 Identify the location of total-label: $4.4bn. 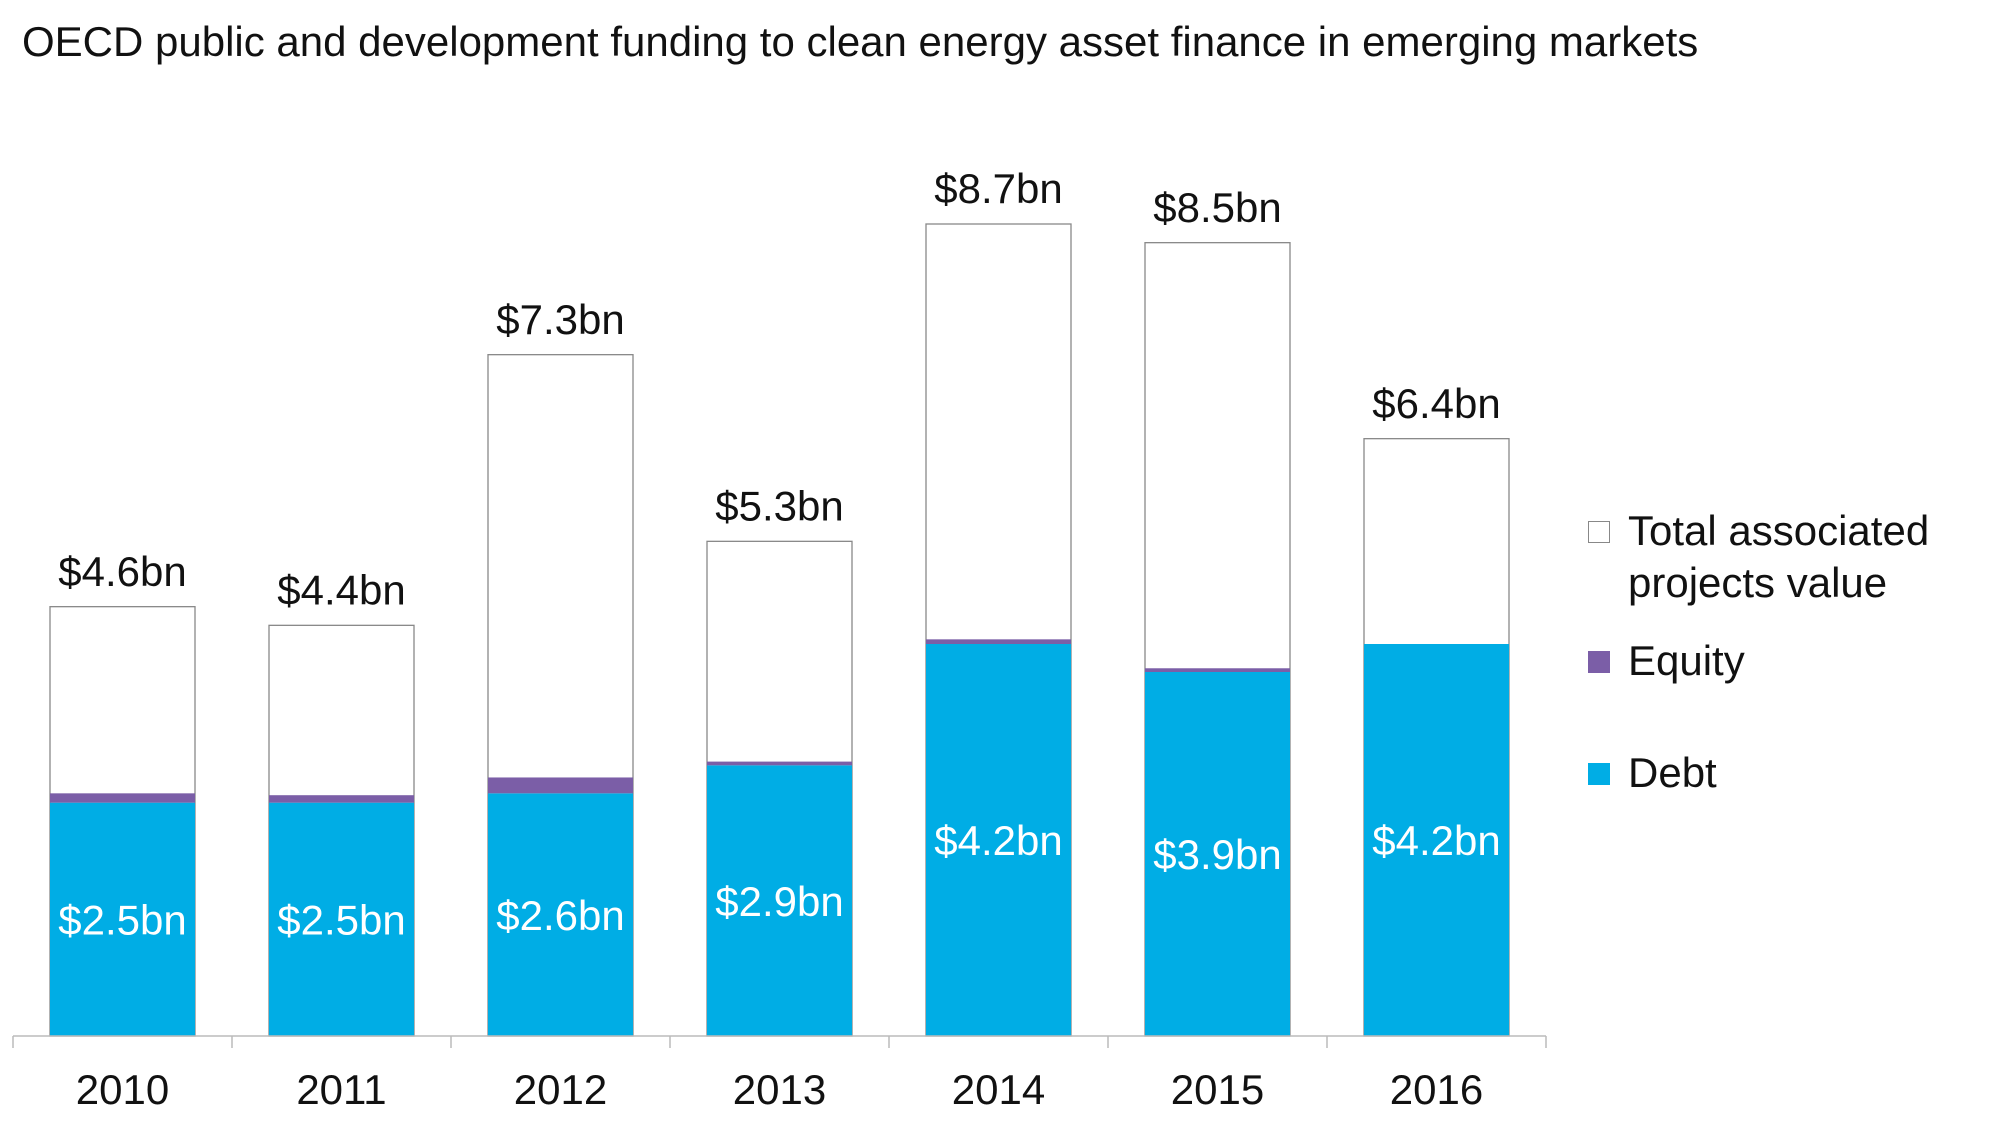
(341, 589).